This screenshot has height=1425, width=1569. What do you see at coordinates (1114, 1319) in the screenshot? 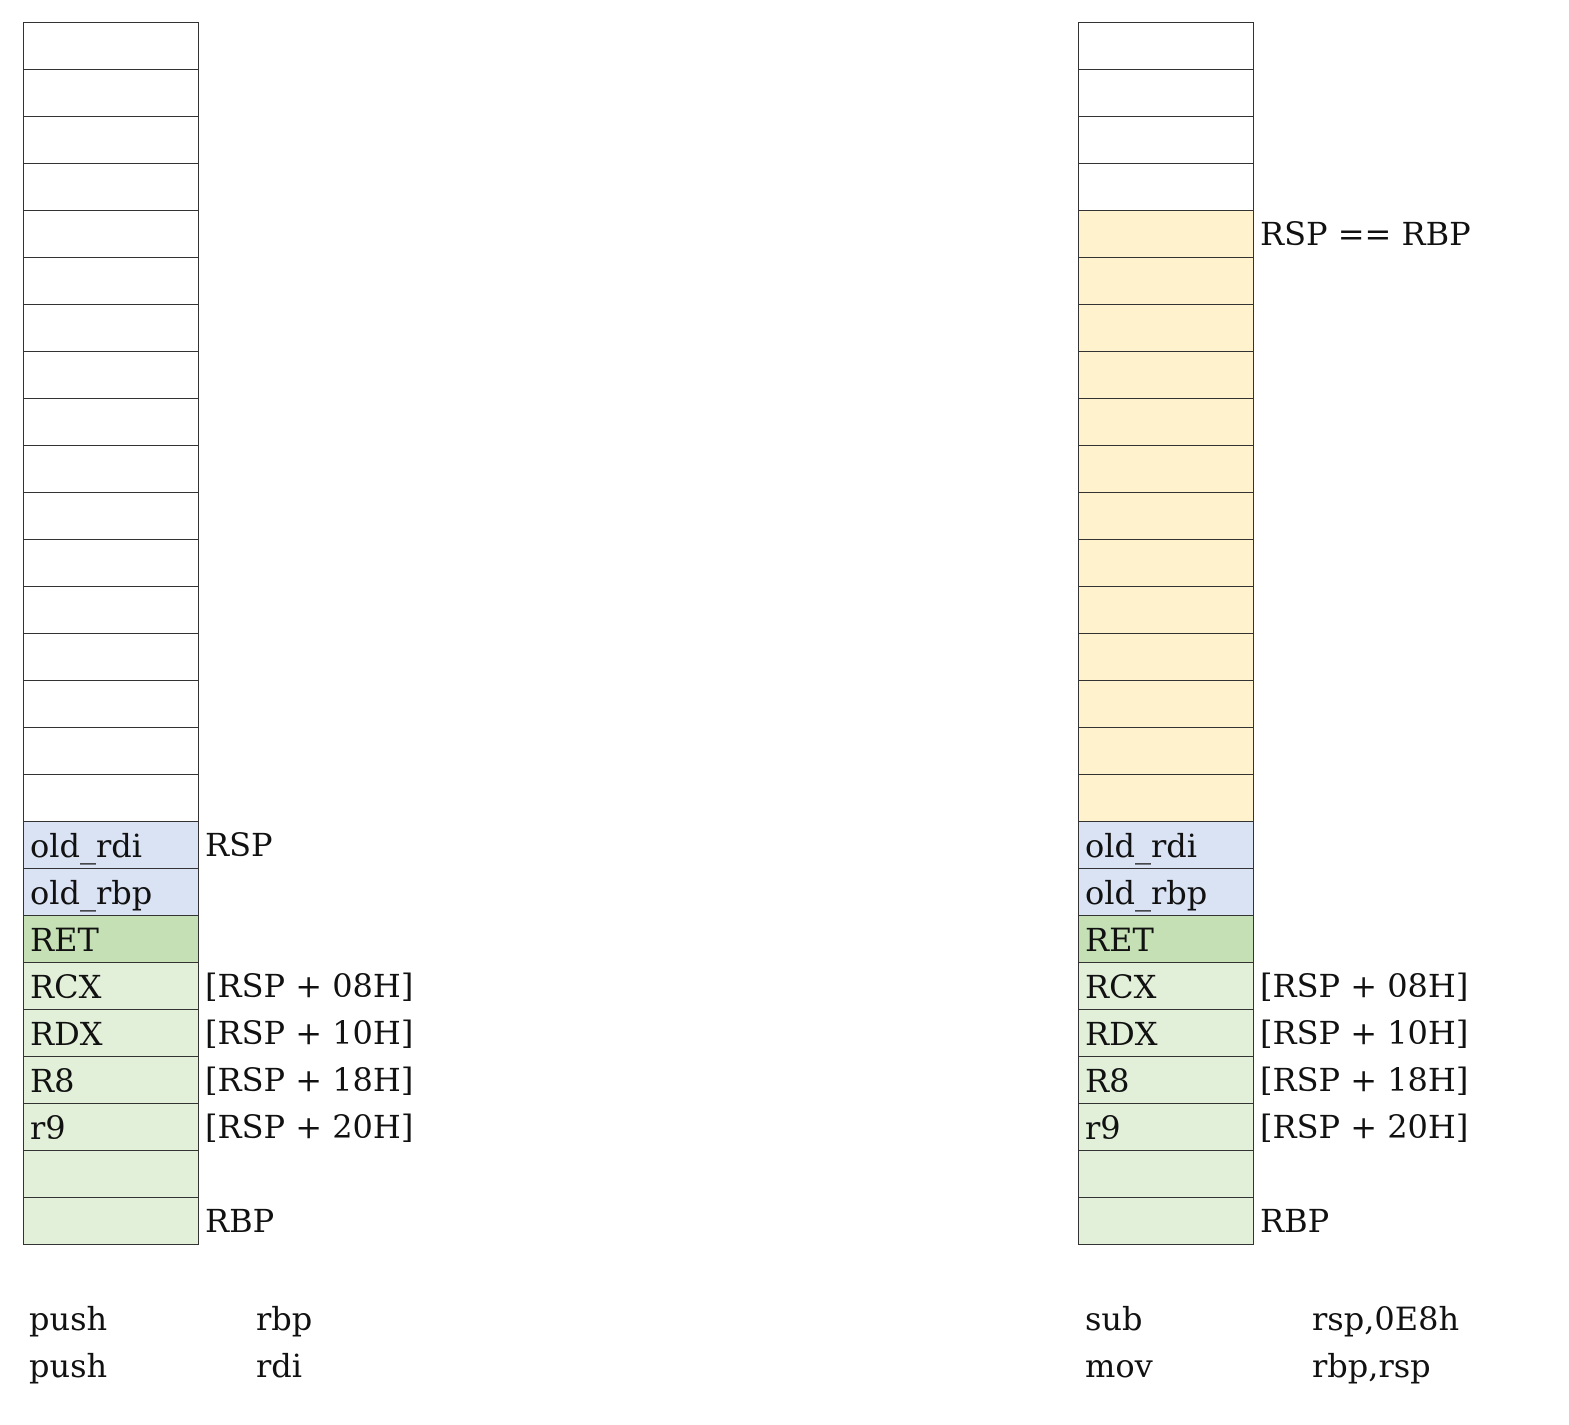
I see `asm-opcode: sub` at bounding box center [1114, 1319].